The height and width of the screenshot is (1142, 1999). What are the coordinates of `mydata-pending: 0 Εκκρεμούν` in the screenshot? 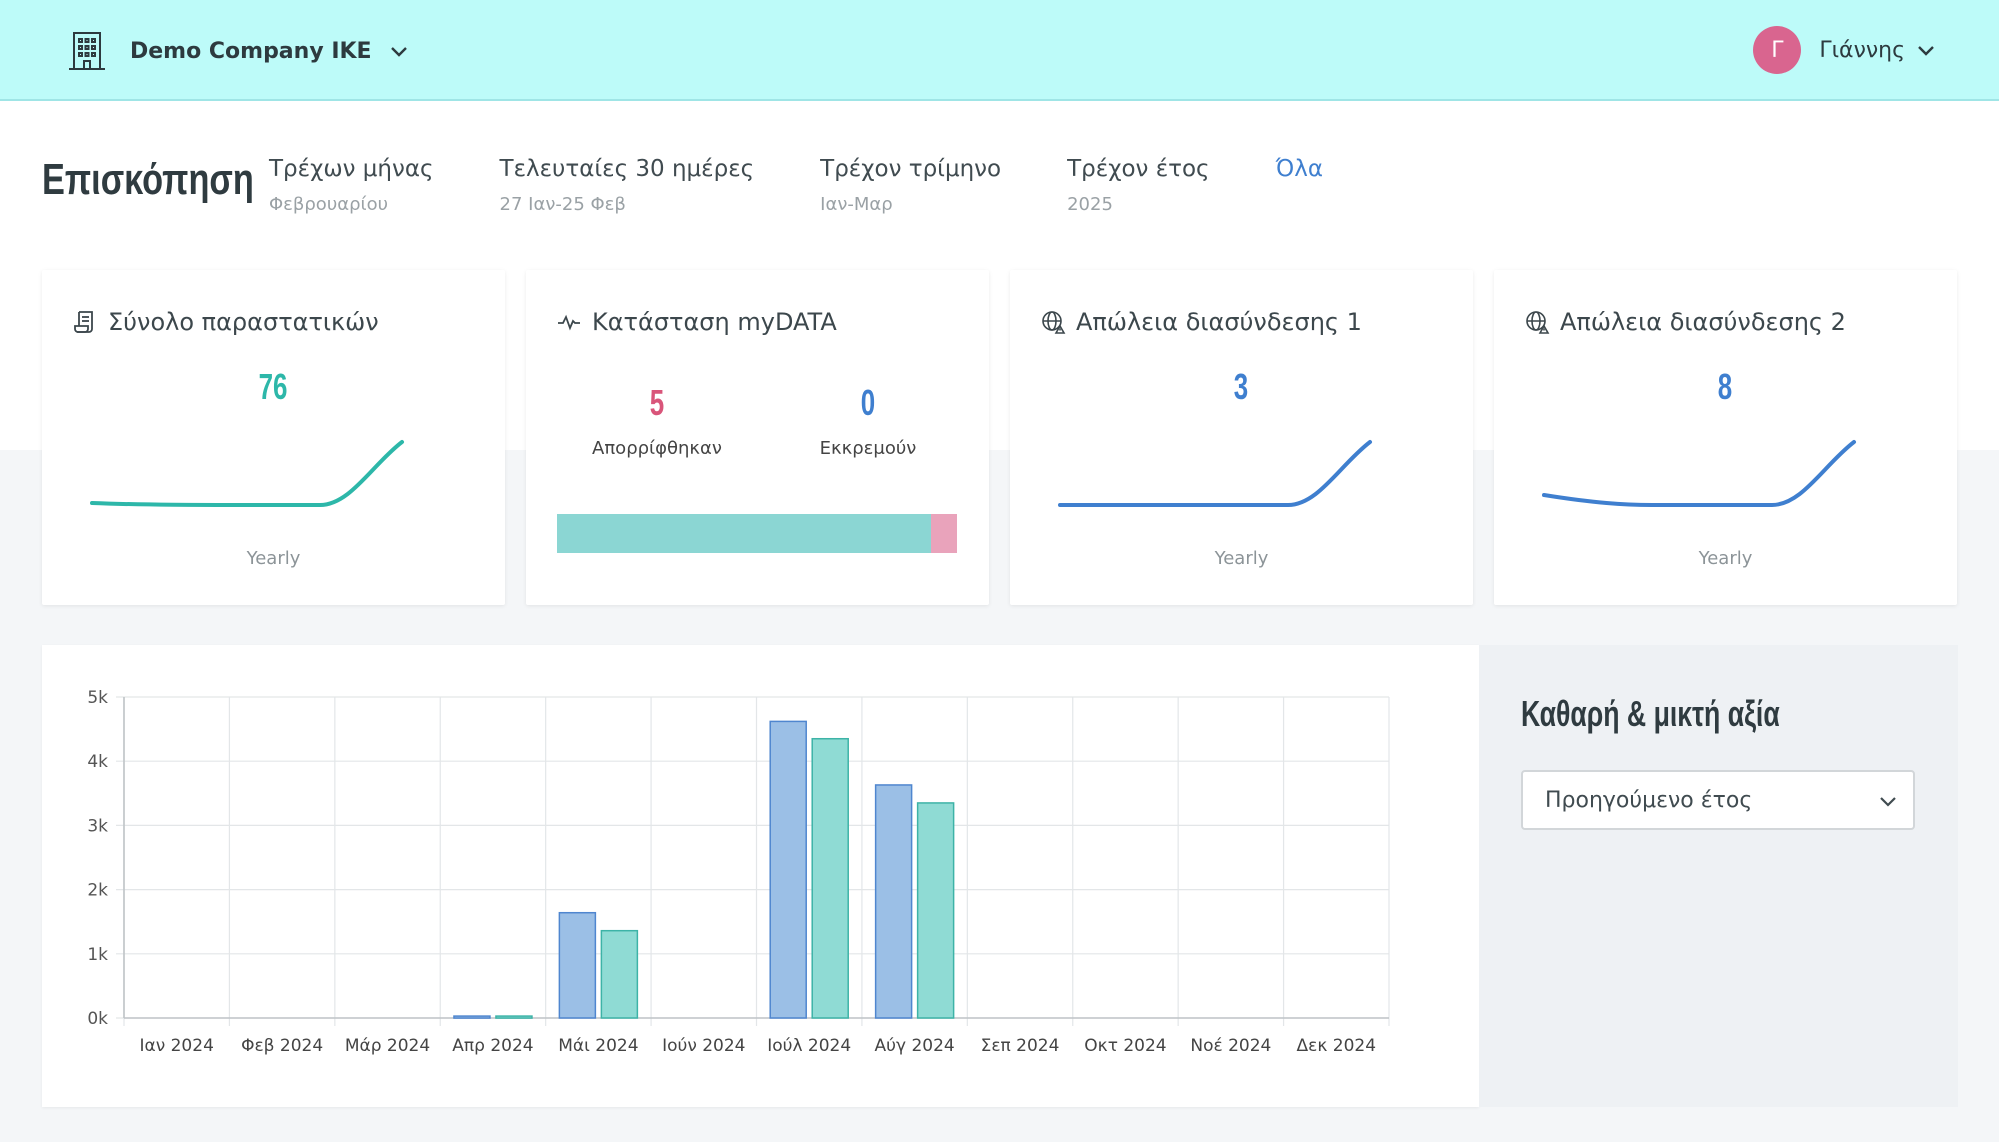 It's located at (868, 420).